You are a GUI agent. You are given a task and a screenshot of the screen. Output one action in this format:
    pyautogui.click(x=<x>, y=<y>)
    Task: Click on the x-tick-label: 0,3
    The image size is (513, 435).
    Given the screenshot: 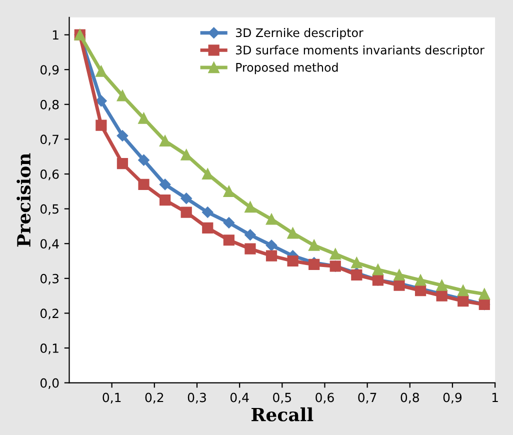 What is the action you would take?
    pyautogui.click(x=197, y=398)
    